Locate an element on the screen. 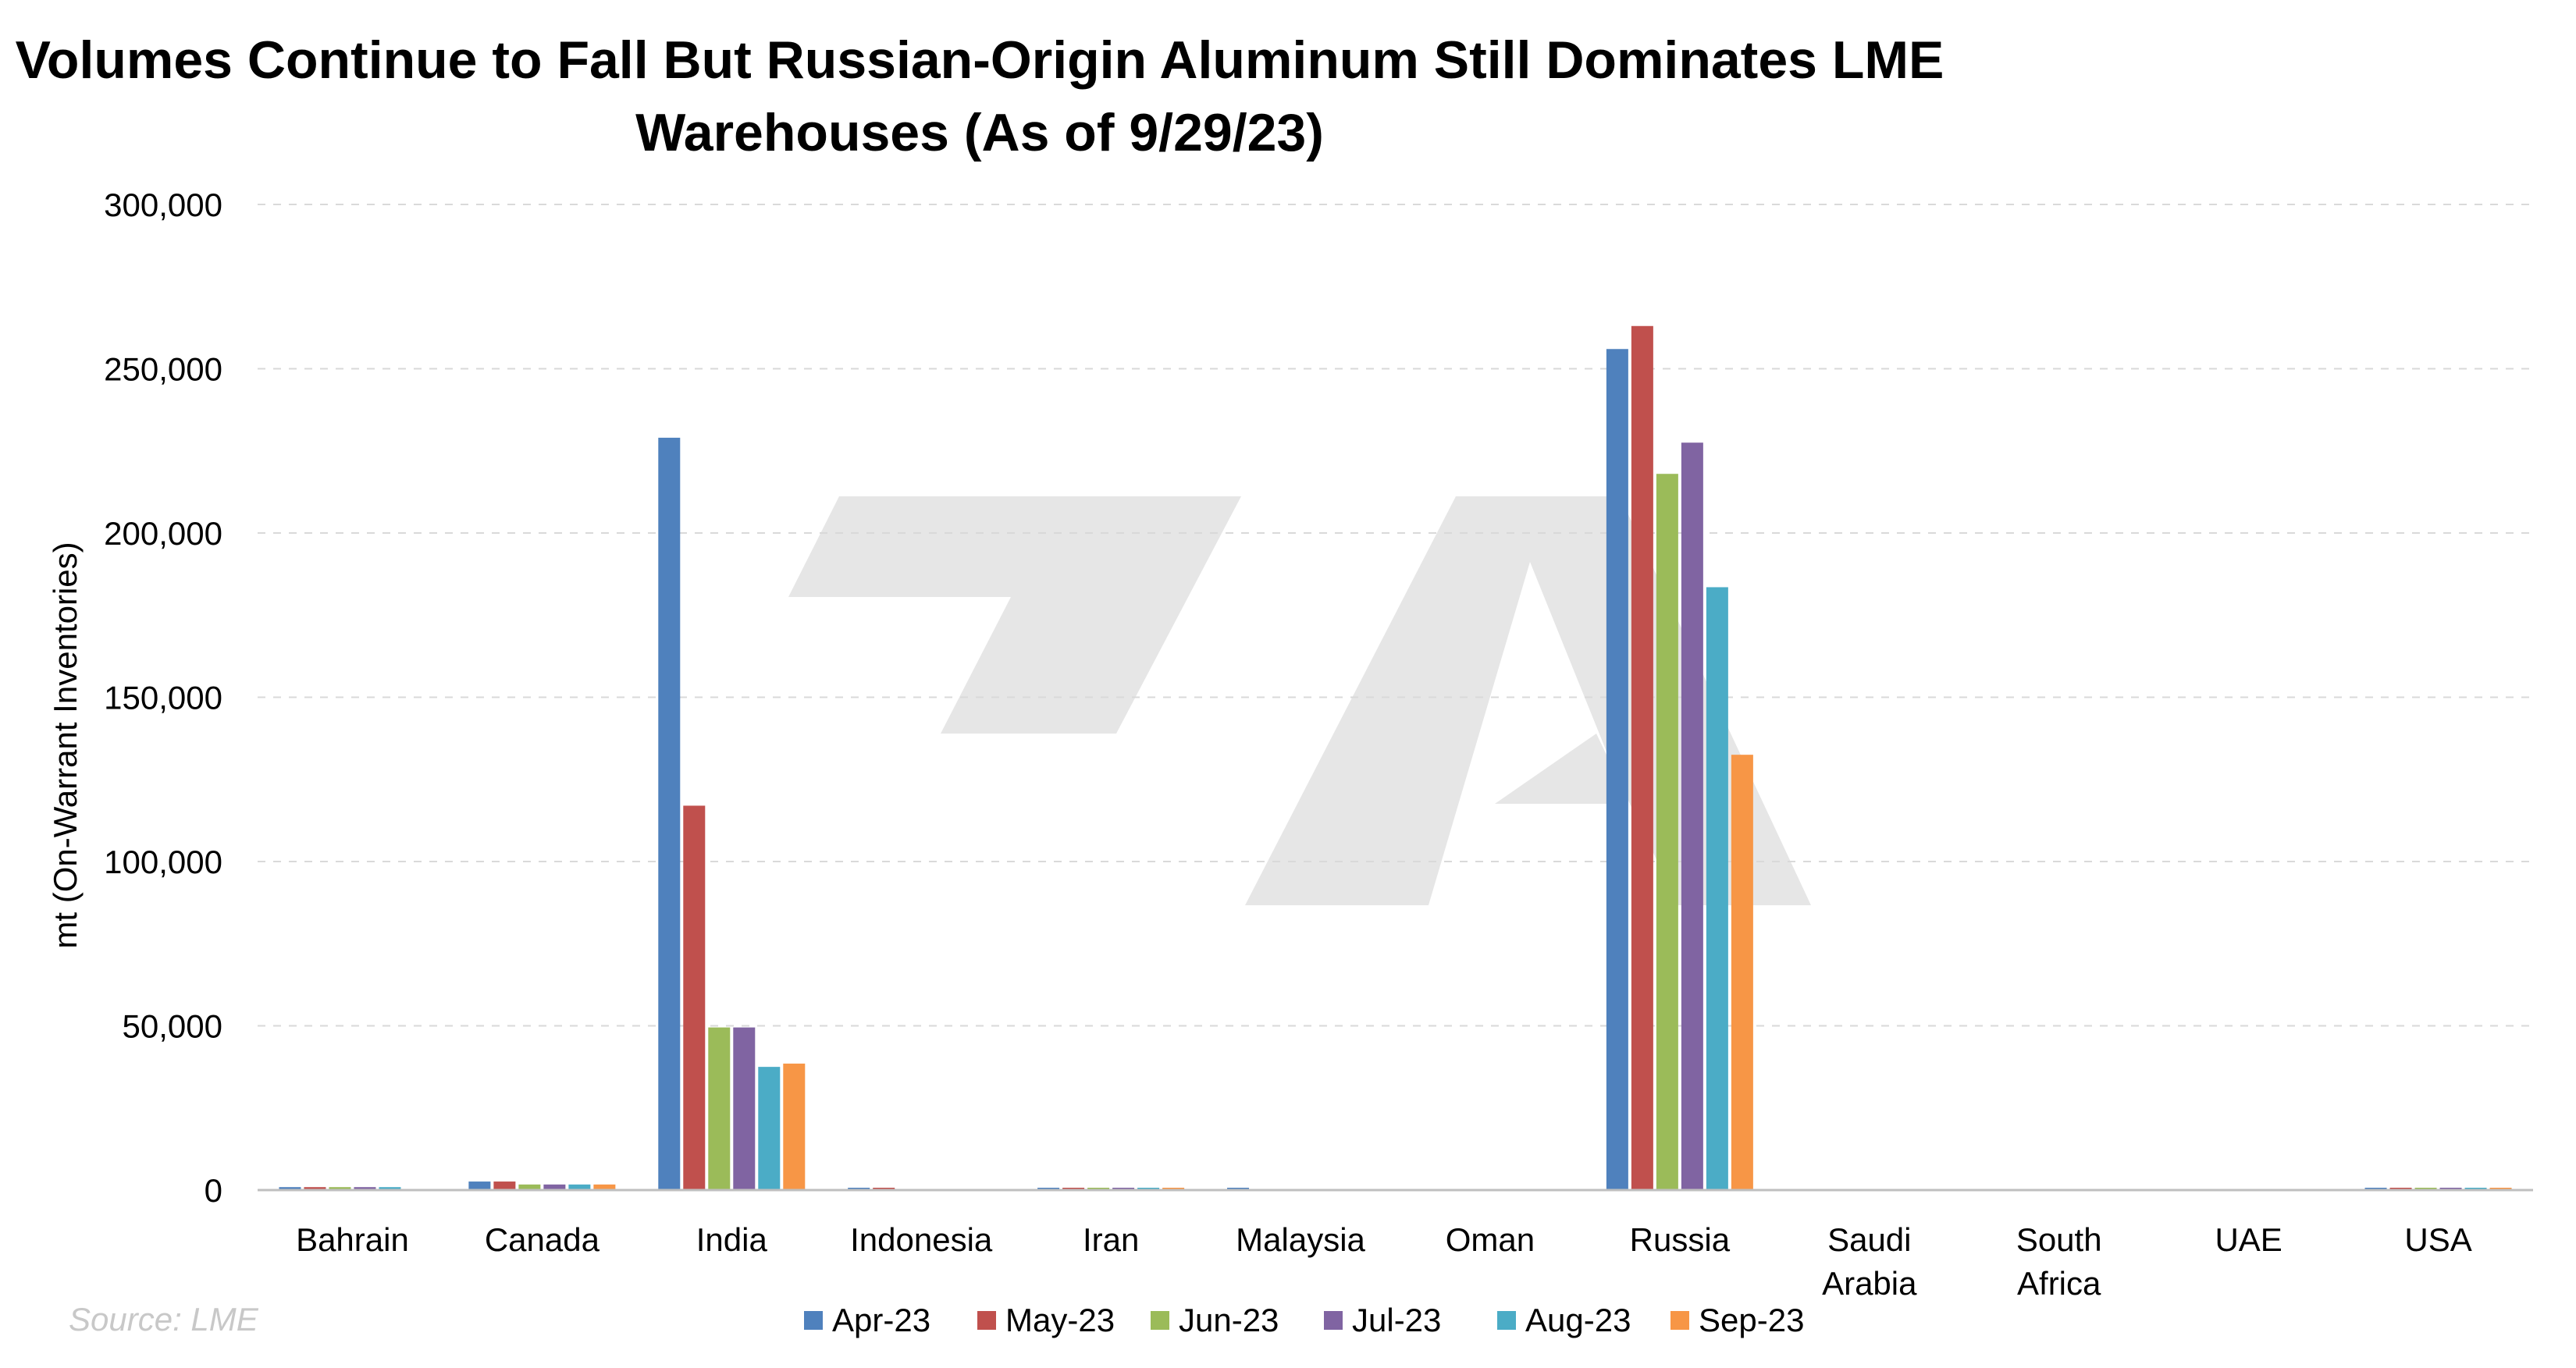 The width and height of the screenshot is (2576, 1368). y-tick-label: 50,000 is located at coordinates (172, 1026).